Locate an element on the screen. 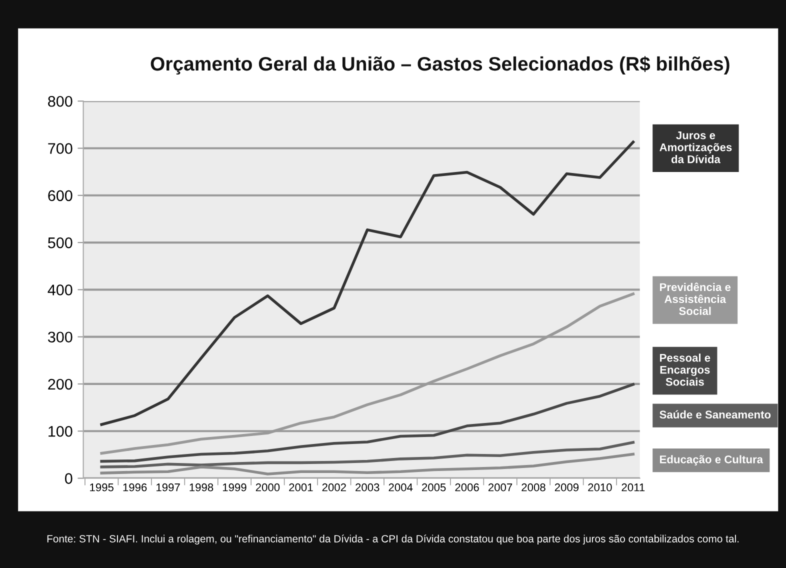 This screenshot has height=568, width=786. x-tick-label: 1995 is located at coordinates (102, 487).